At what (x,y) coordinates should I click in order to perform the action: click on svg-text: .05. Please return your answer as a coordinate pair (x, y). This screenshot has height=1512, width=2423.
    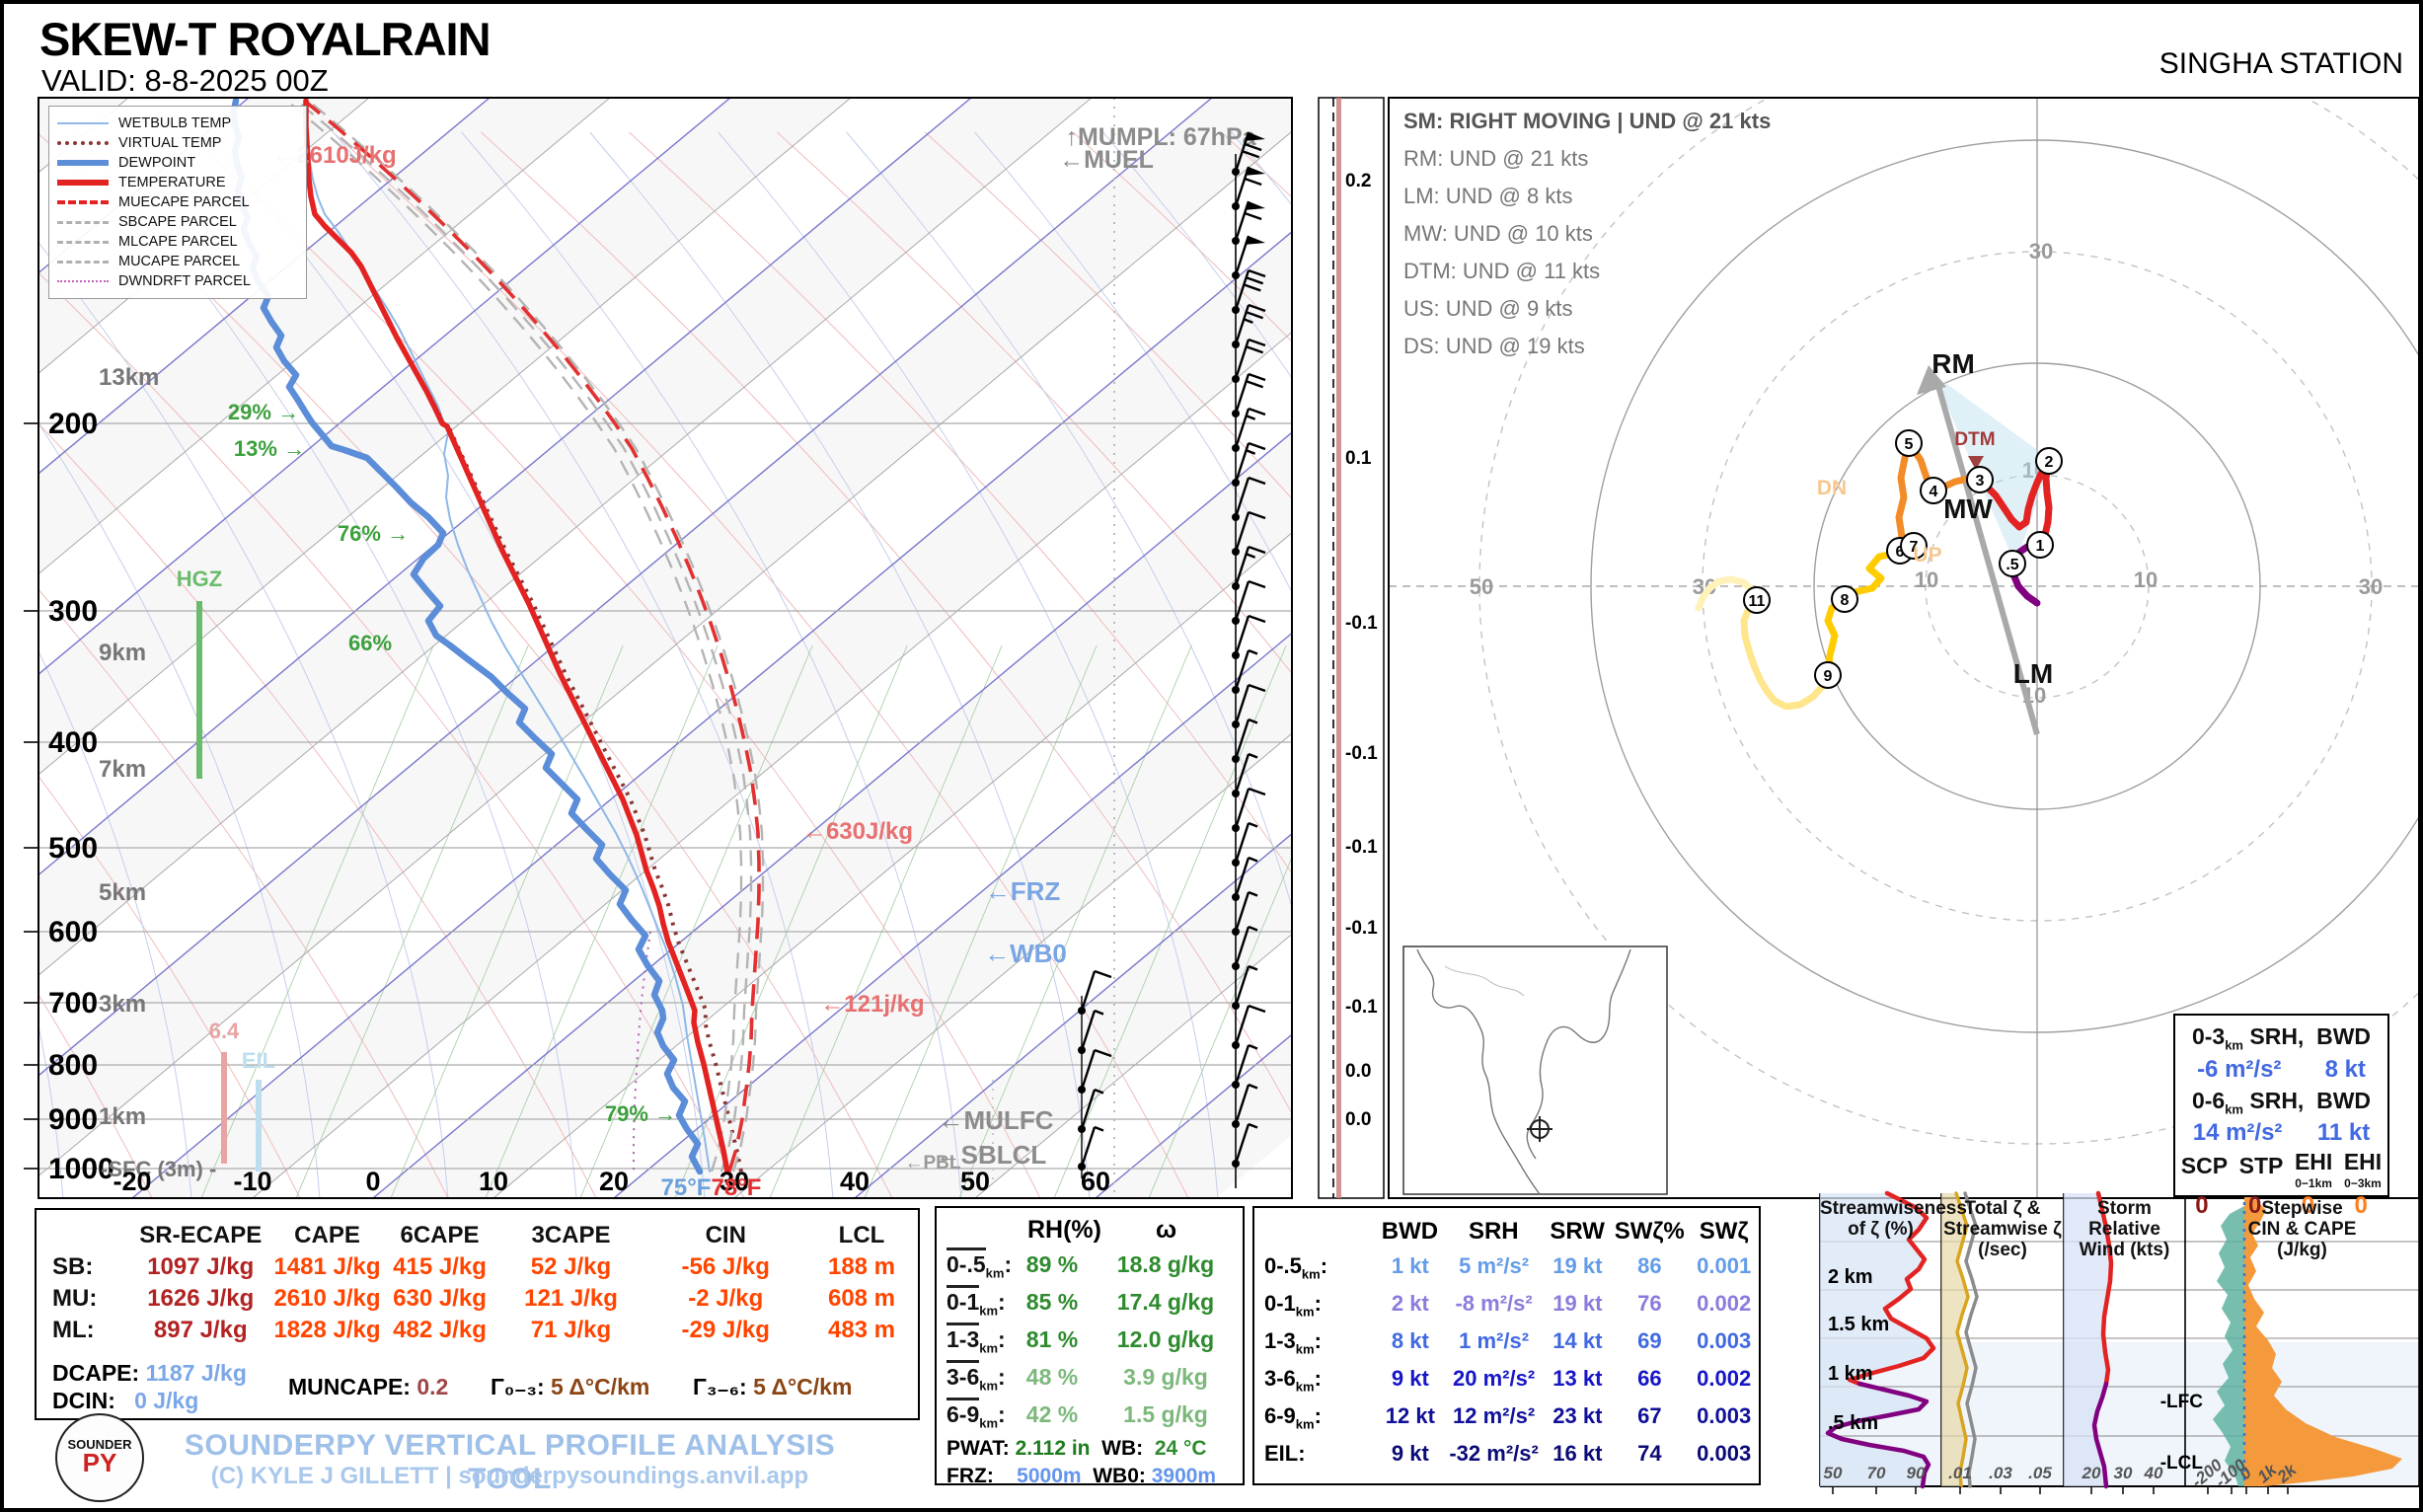
    Looking at the image, I should click on (2040, 1473).